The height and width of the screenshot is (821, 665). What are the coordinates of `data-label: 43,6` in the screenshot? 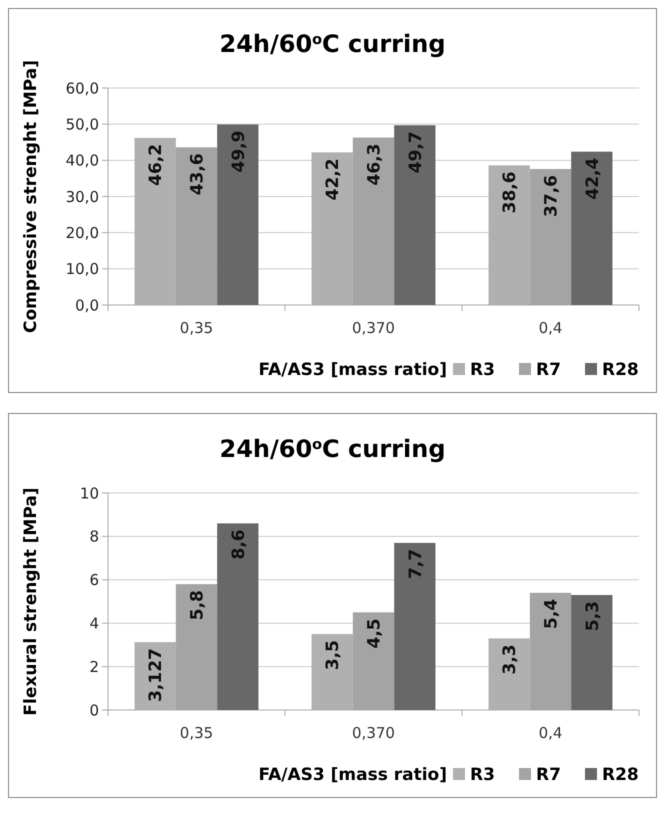 It's located at (197, 174).